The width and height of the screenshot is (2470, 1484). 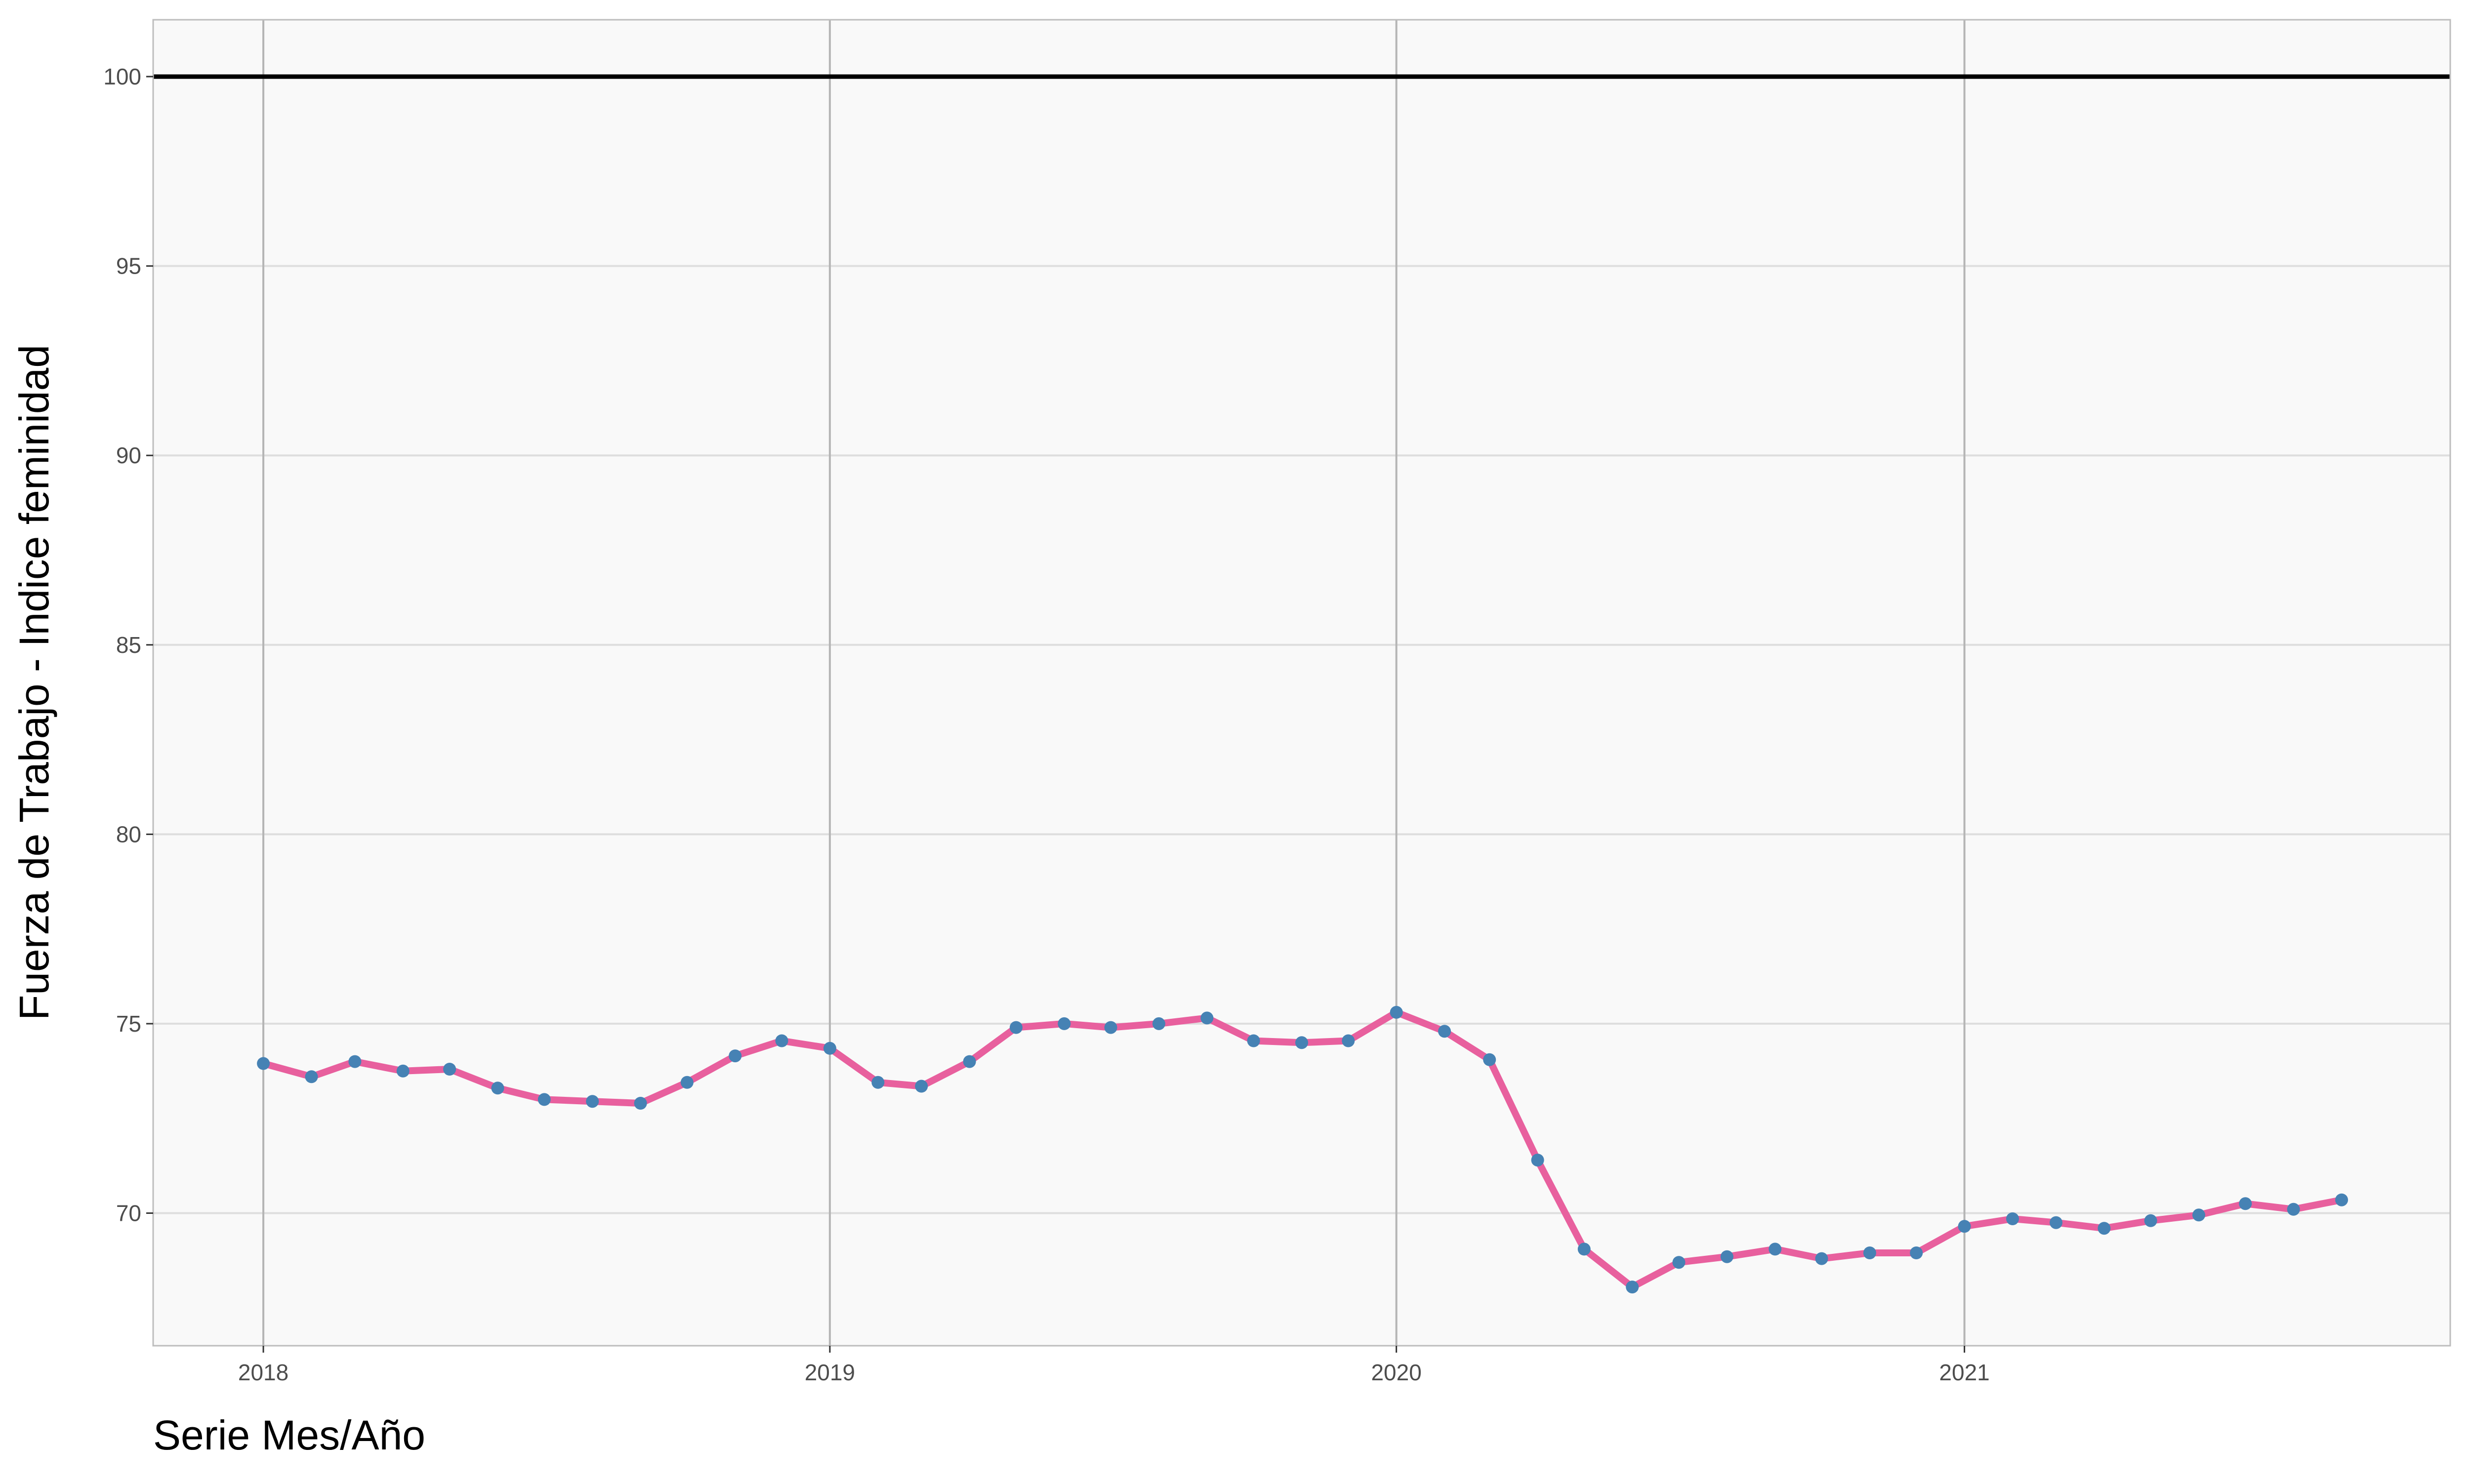 What do you see at coordinates (128, 1213) in the screenshot?
I see `y-tick-label: 70` at bounding box center [128, 1213].